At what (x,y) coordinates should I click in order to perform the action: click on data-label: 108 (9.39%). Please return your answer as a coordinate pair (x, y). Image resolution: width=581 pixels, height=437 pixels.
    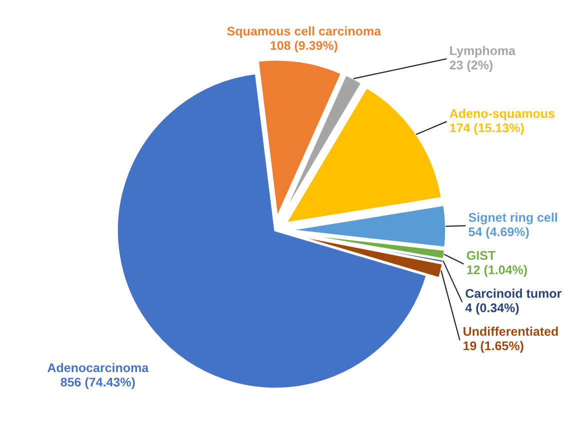
    Looking at the image, I should click on (304, 46).